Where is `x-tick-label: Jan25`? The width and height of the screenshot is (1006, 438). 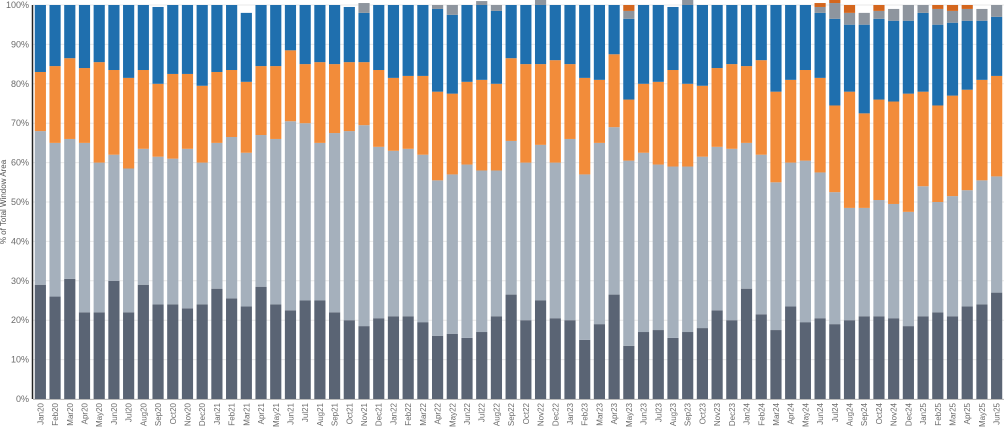 x-tick-label: Jan25 is located at coordinates (923, 413).